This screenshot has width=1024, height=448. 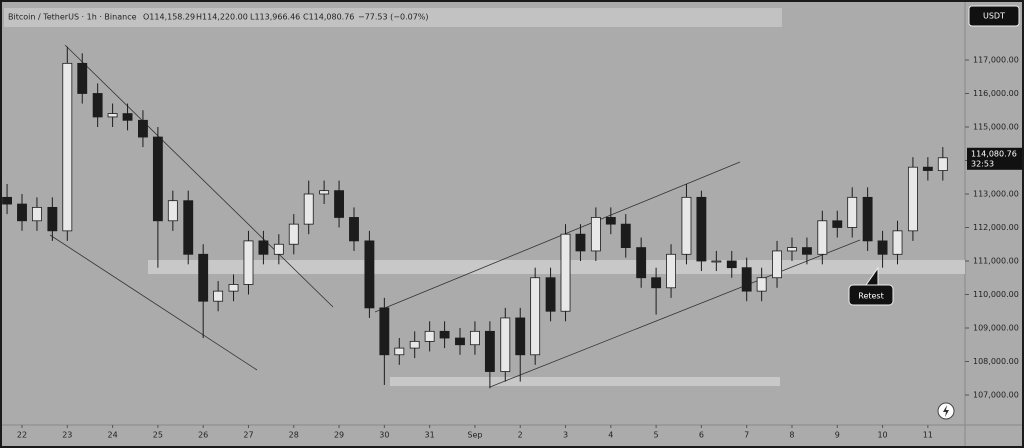 What do you see at coordinates (701, 435) in the screenshot?
I see `x-tick-label: 6` at bounding box center [701, 435].